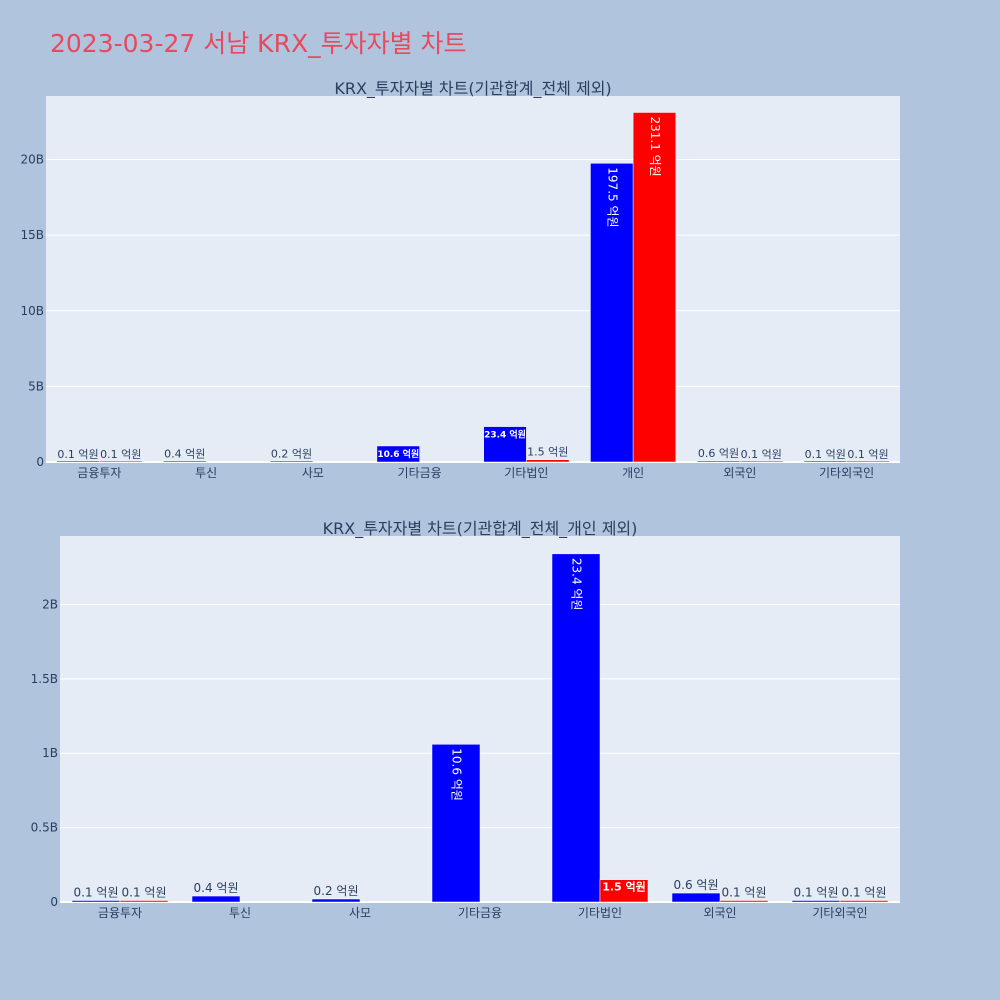  Describe the element at coordinates (44, 828) in the screenshot. I see `y-tick-label: 0.5B` at that location.